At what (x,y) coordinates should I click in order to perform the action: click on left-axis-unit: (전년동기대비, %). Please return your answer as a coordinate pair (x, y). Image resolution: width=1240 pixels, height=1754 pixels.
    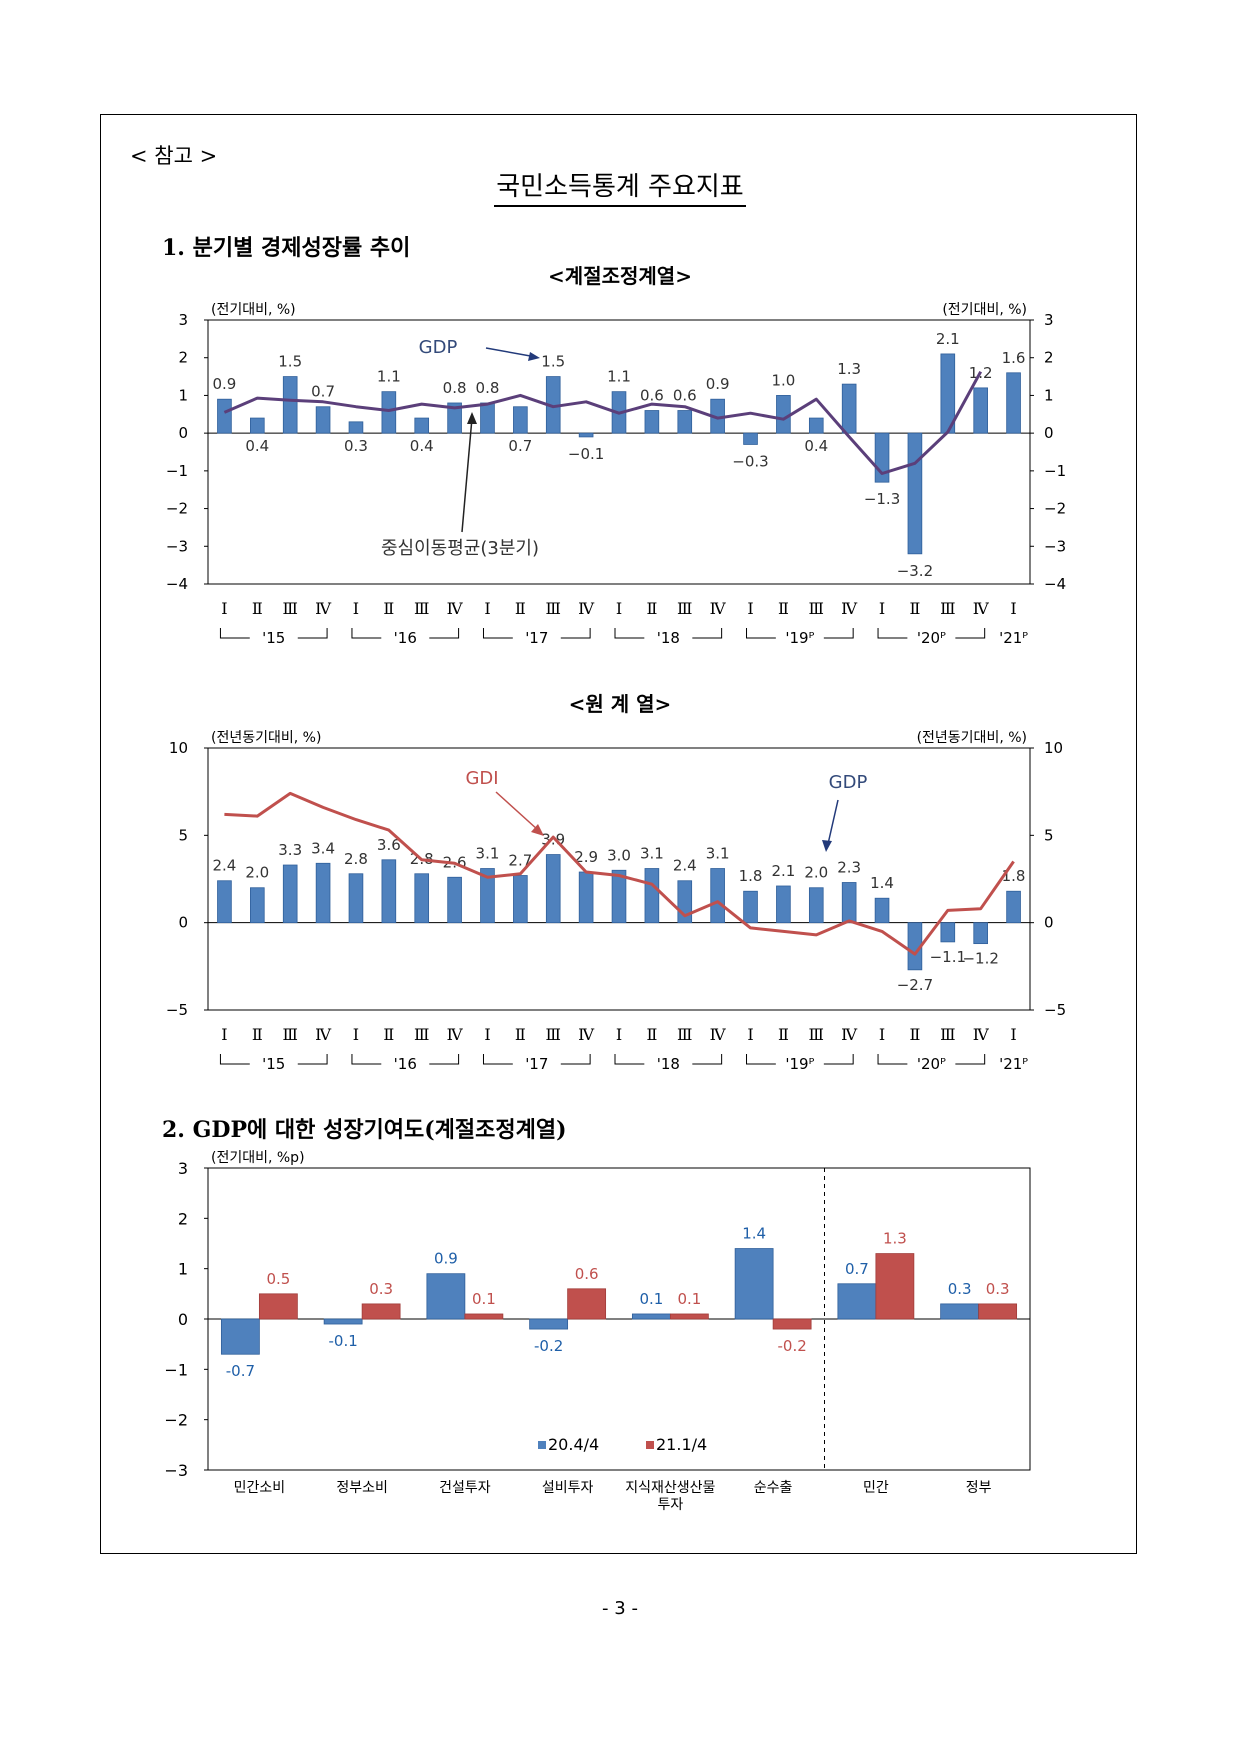
    Looking at the image, I should click on (266, 738).